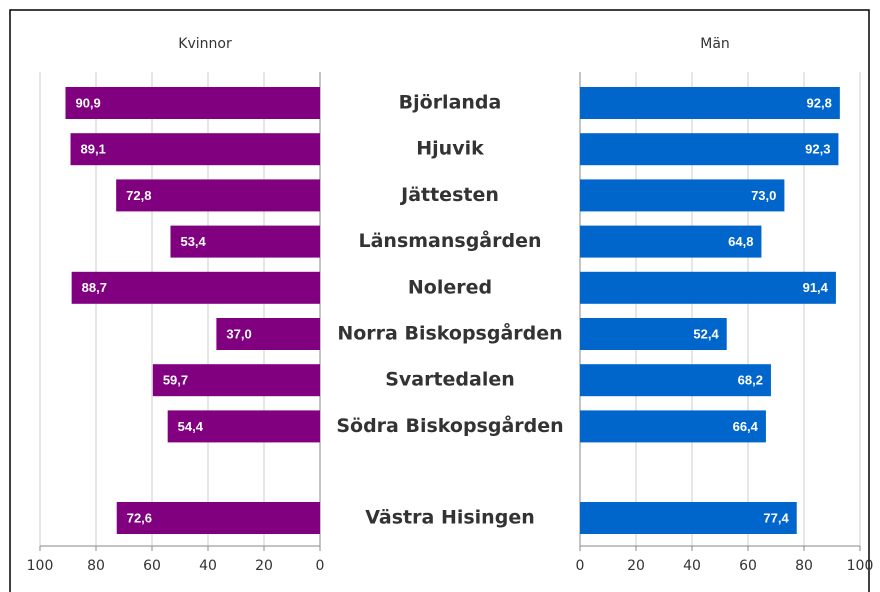  What do you see at coordinates (93, 149) in the screenshot?
I see `value-label: 89,1` at bounding box center [93, 149].